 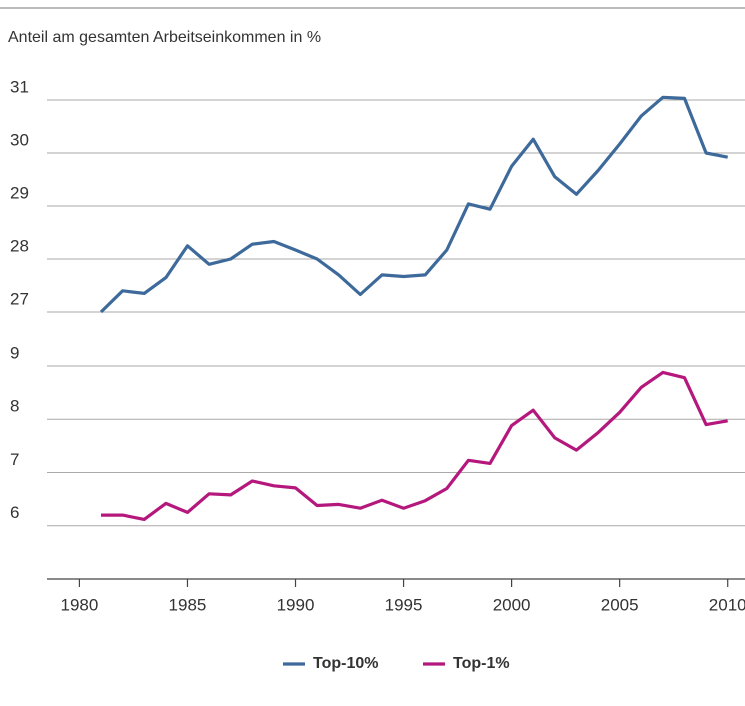 What do you see at coordinates (80, 604) in the screenshot?
I see `x-tick-label: 1980` at bounding box center [80, 604].